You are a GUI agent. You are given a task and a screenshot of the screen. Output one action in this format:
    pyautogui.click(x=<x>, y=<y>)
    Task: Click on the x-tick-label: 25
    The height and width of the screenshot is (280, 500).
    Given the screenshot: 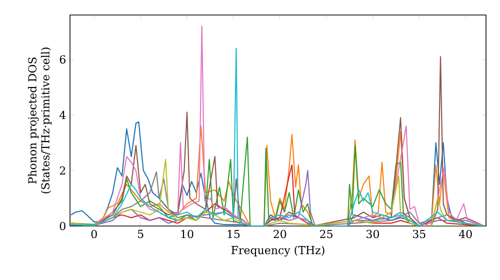 What is the action you would take?
    pyautogui.click(x=326, y=234)
    